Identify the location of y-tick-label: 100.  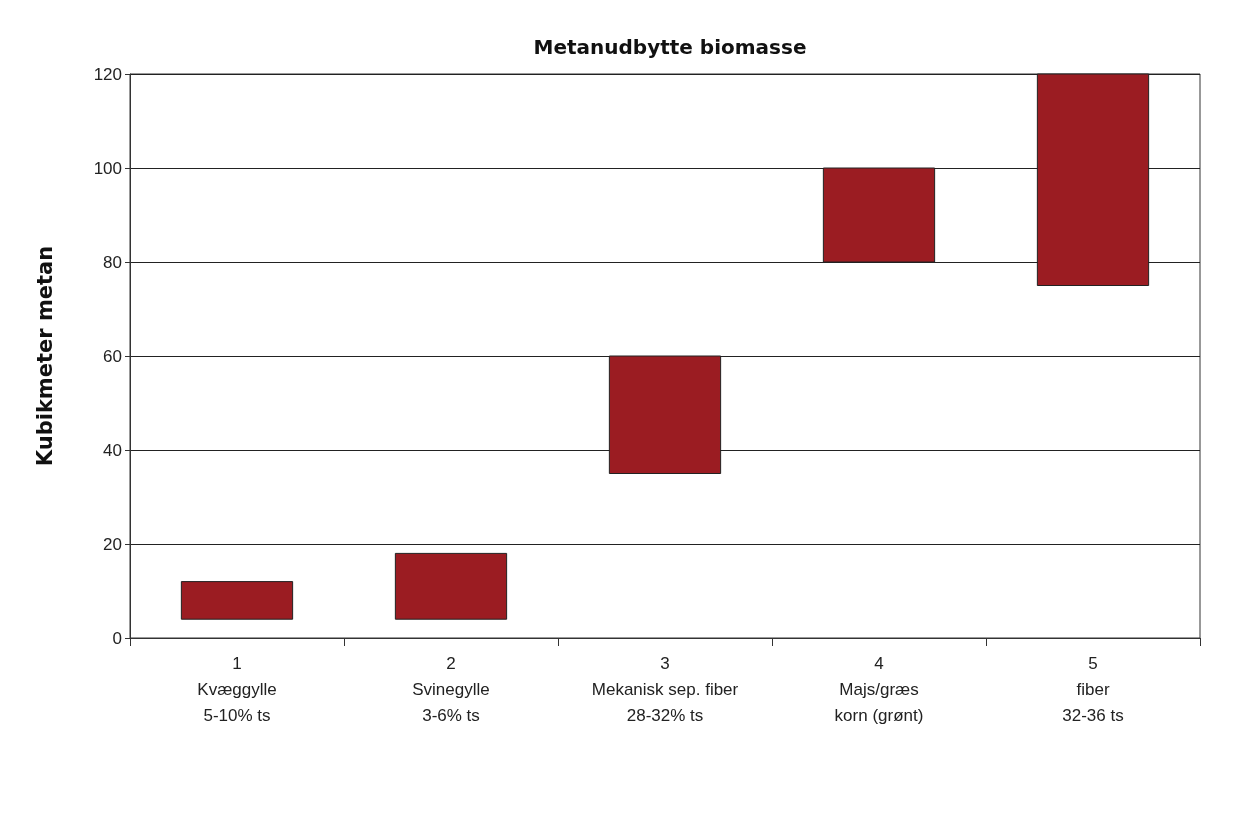
(107, 168).